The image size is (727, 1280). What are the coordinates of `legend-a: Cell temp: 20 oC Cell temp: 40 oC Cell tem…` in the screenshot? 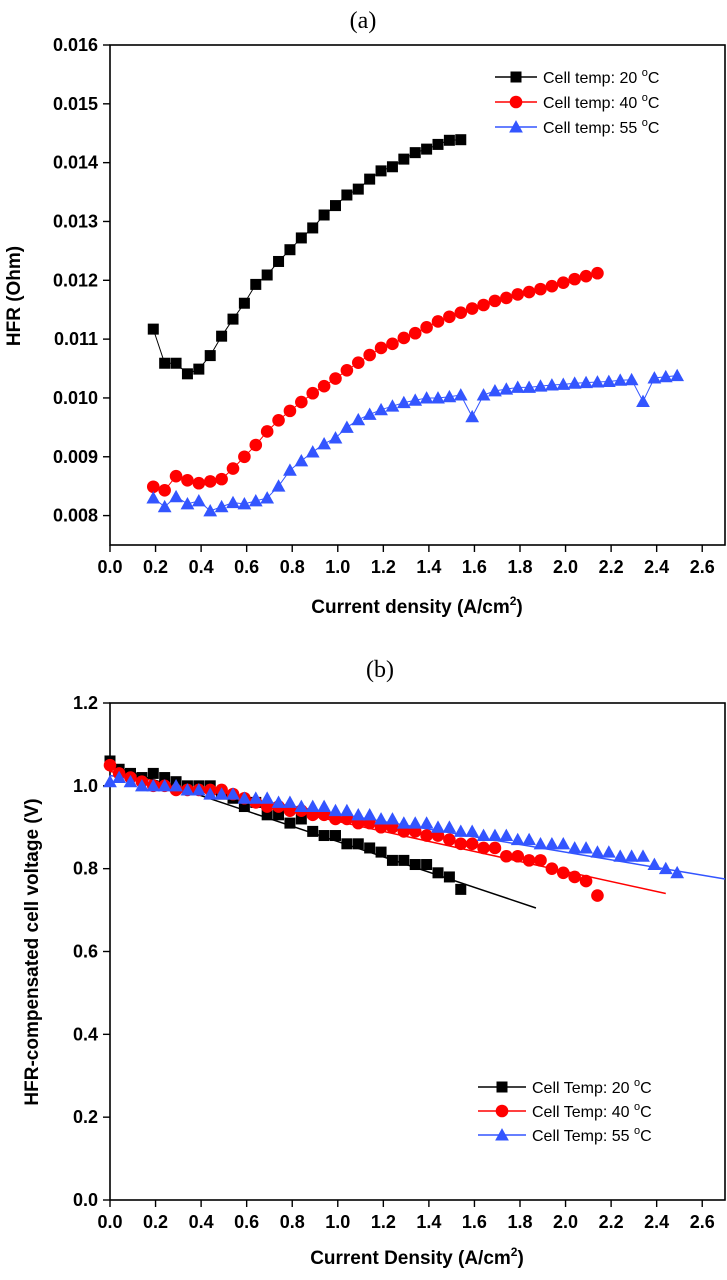 It's located at (577, 102).